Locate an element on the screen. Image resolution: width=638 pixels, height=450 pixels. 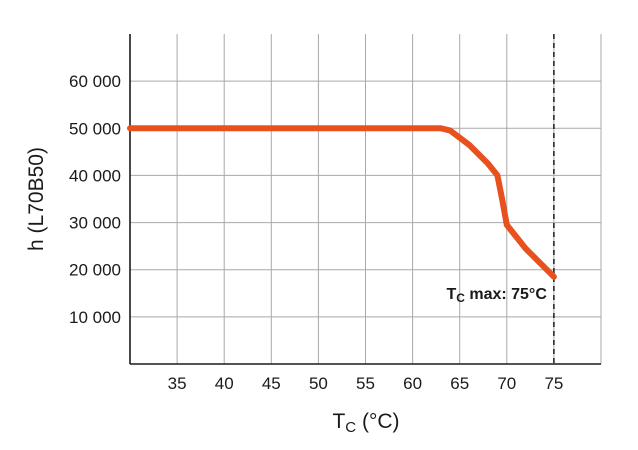
x-axis-title: TC (°C) is located at coordinates (365, 423).